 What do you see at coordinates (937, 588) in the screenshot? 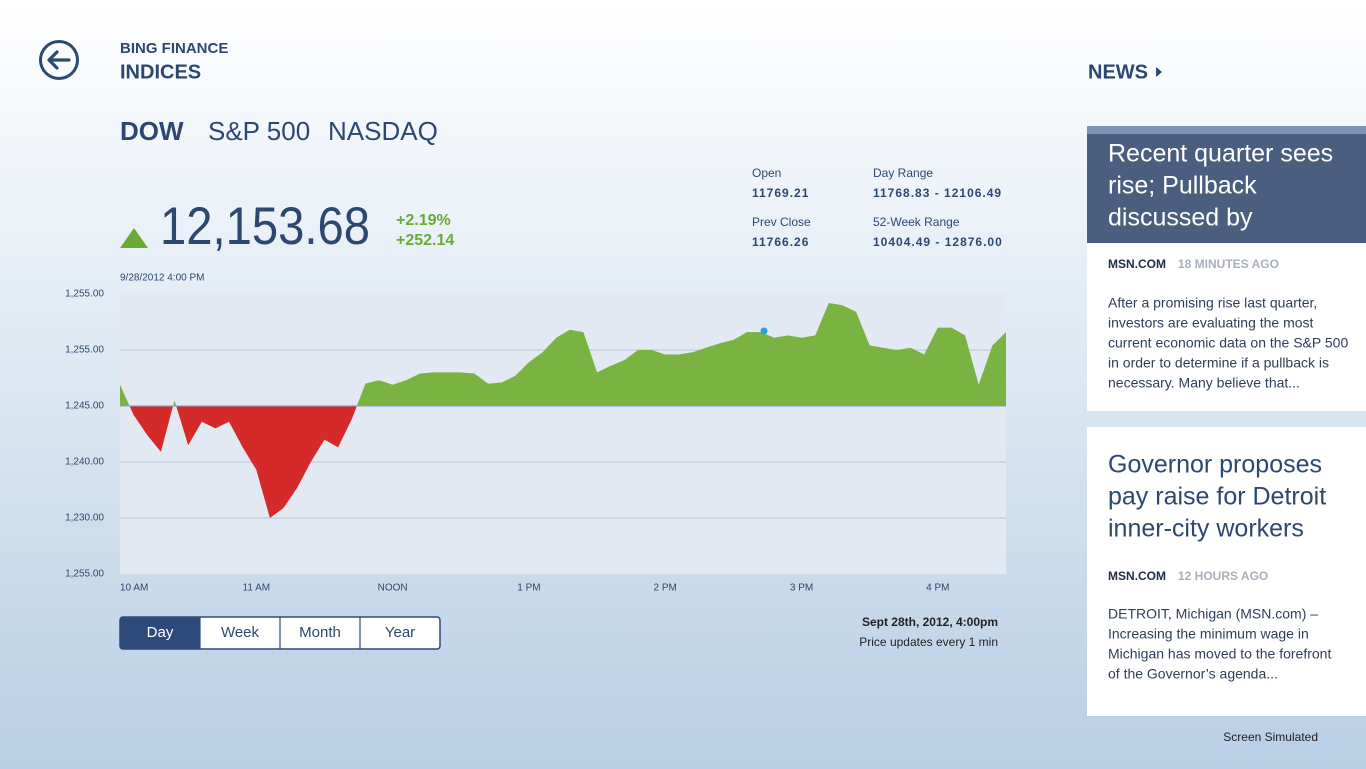
I see `x-tick-label: 4 PM` at bounding box center [937, 588].